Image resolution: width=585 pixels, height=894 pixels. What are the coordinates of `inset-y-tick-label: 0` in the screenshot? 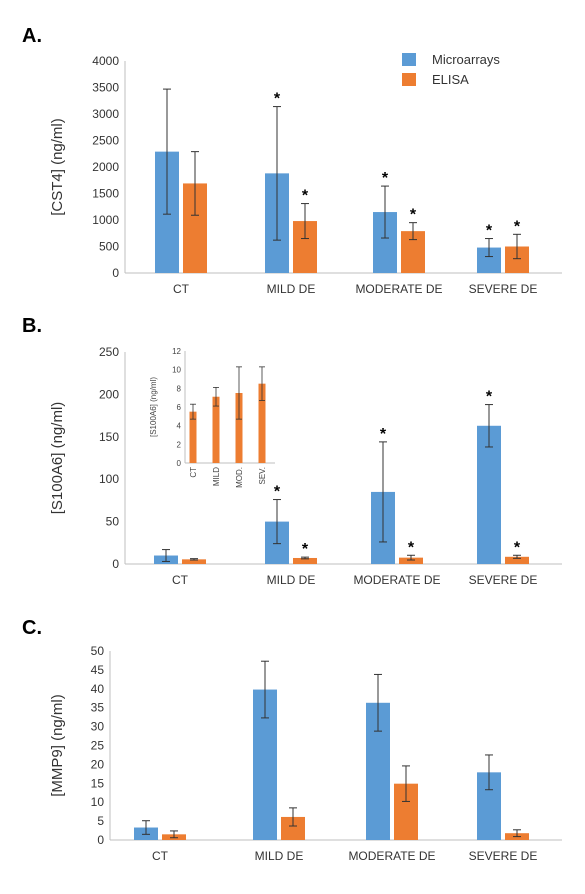 It's located at (179, 463).